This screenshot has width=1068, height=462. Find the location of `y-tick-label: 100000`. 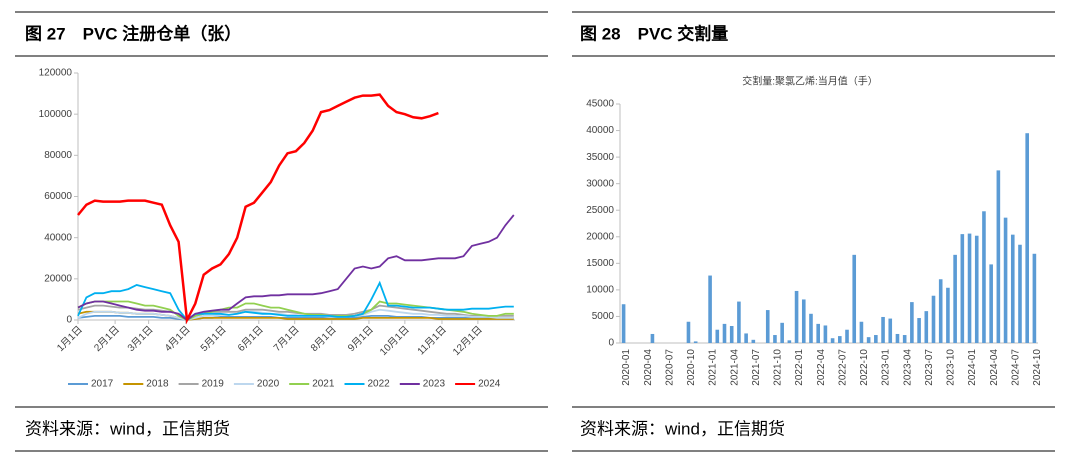

y-tick-label: 100000 is located at coordinates (56, 114).